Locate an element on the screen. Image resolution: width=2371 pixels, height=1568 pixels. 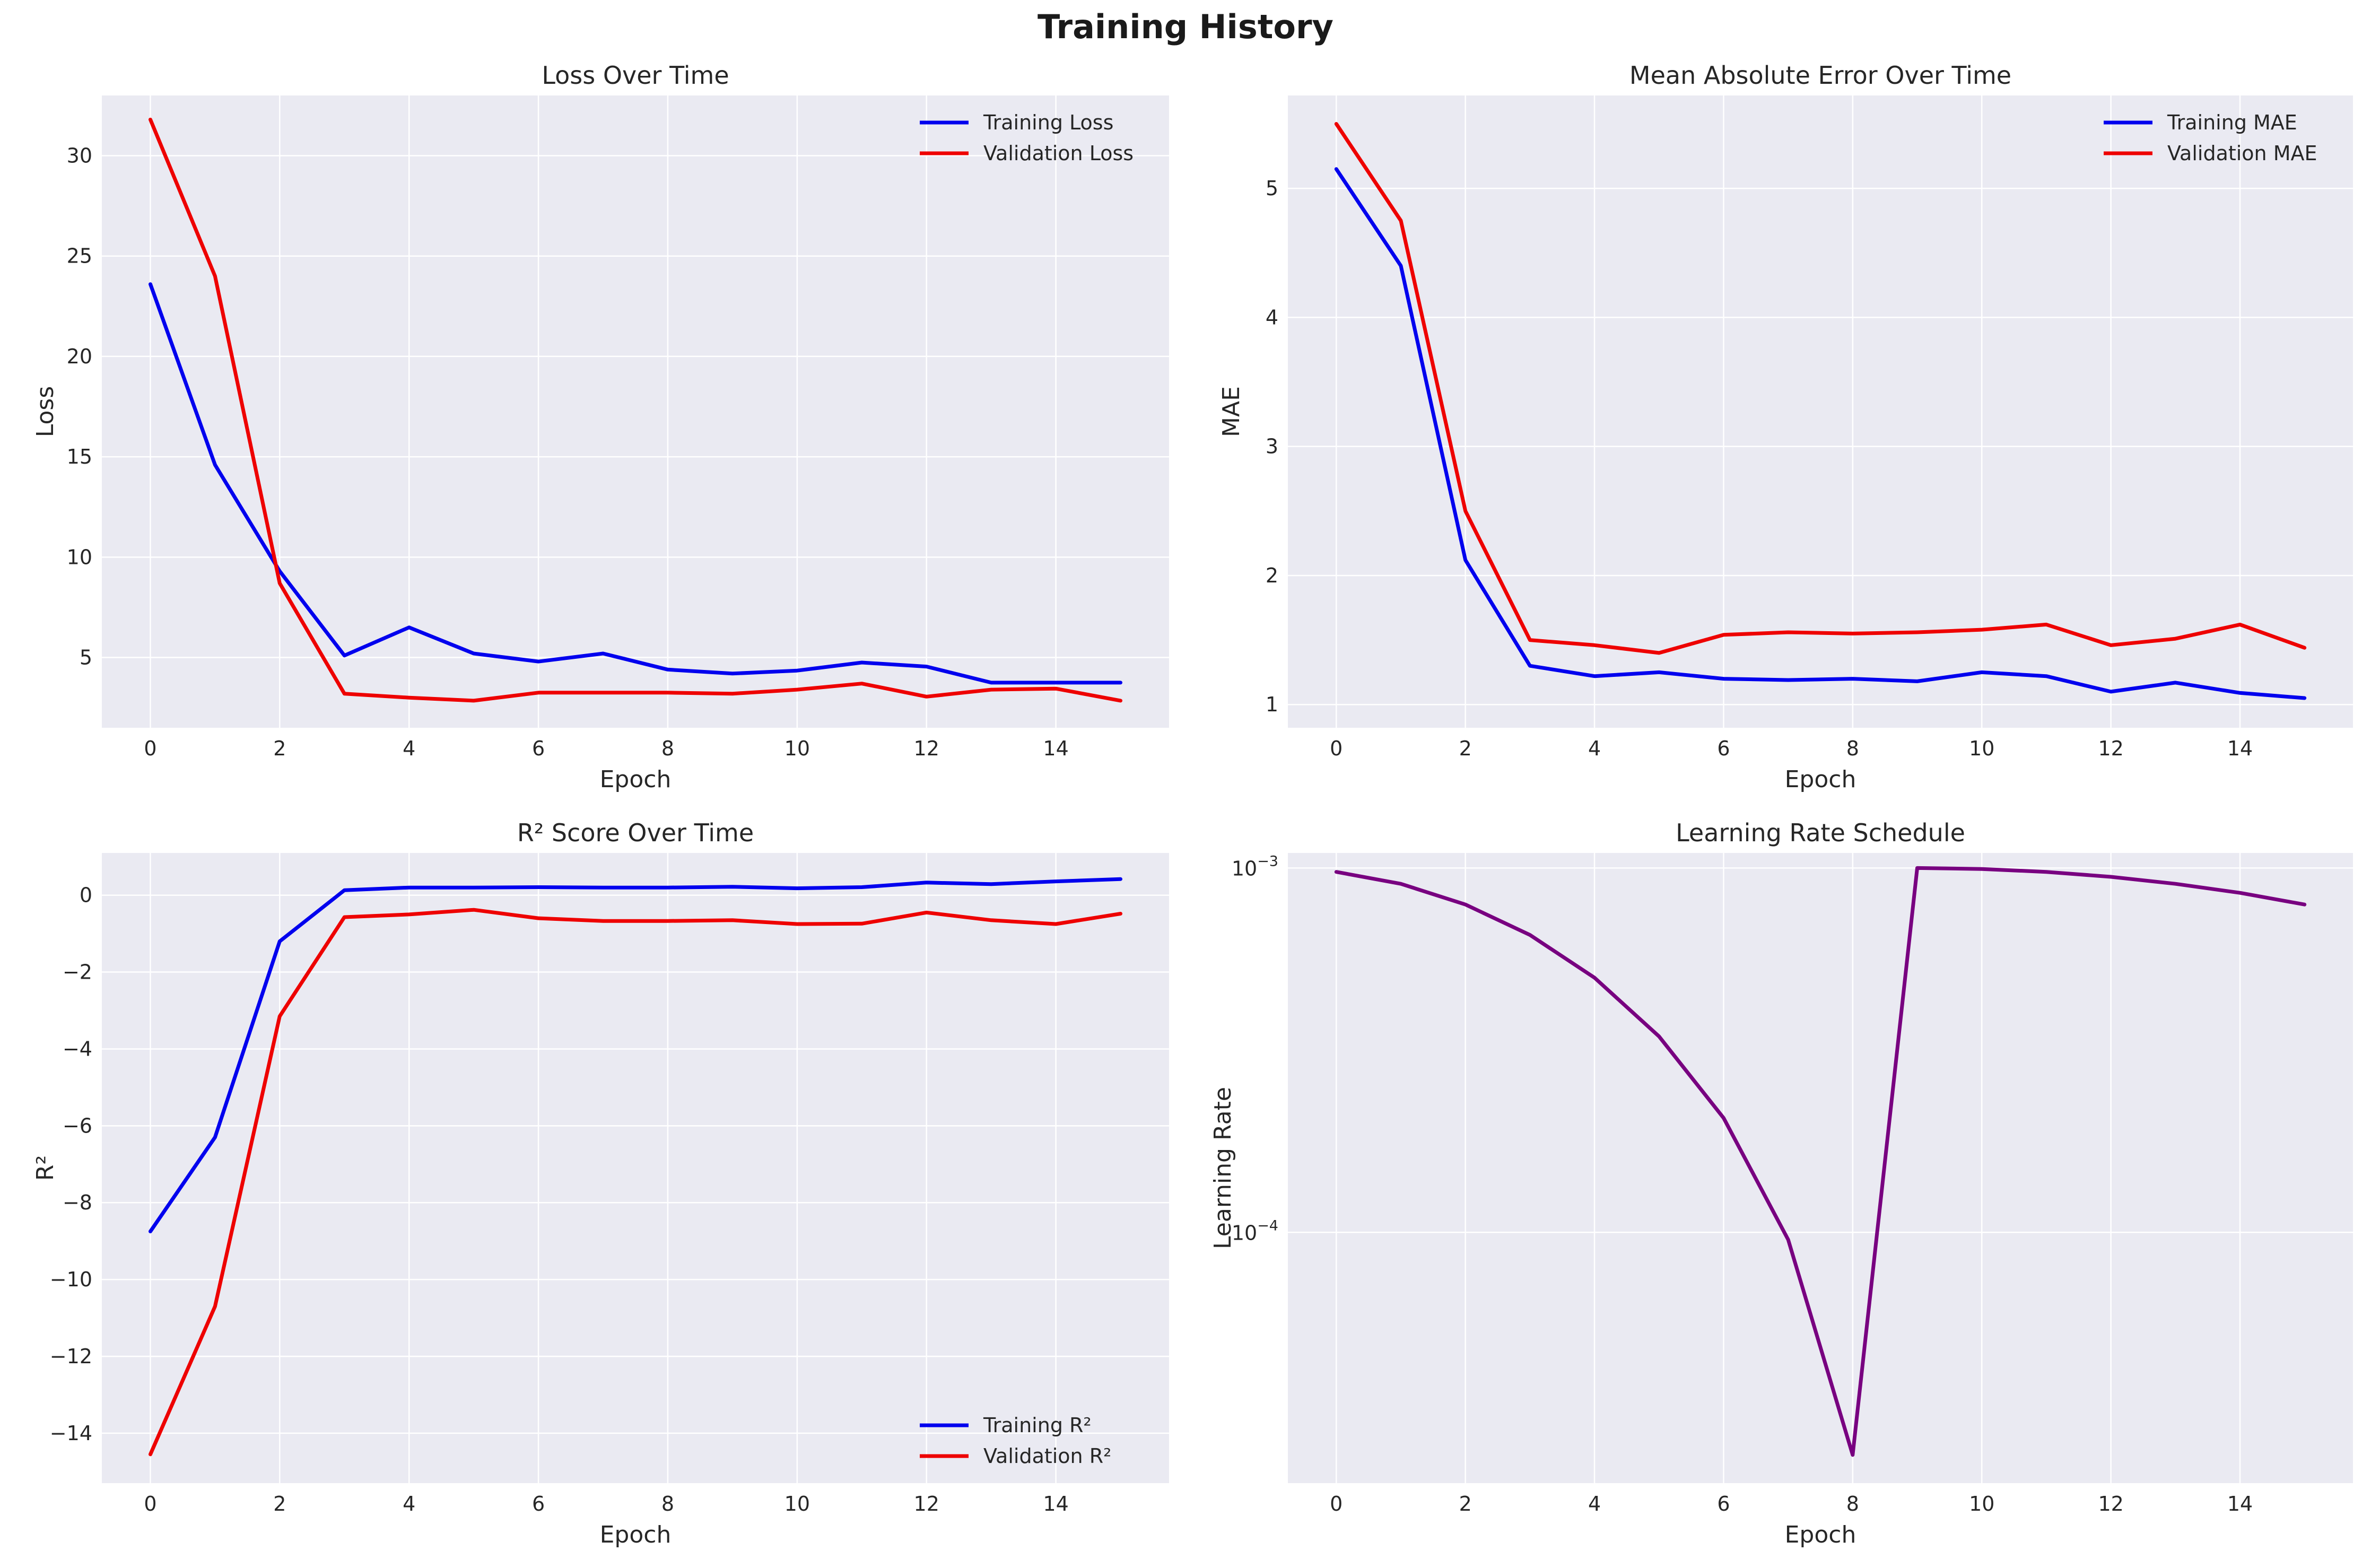
subplot-title: Mean Absolute Error Over Time is located at coordinates (1820, 75).